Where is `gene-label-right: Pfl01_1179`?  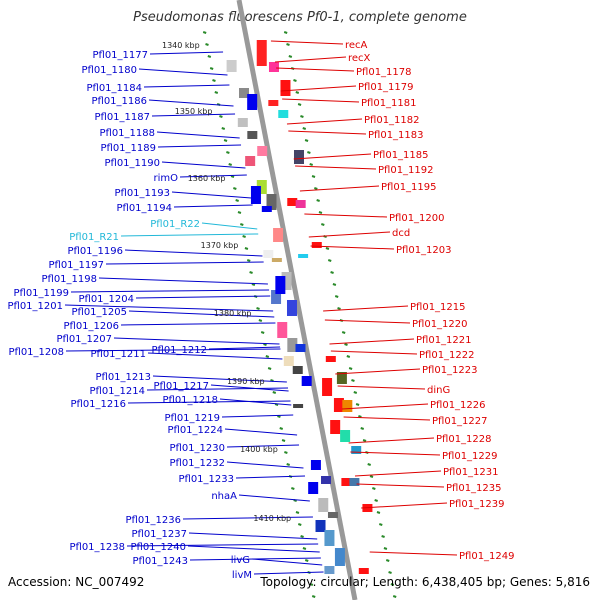
gene-label-right: Pfl01_1179 is located at coordinates (386, 87).